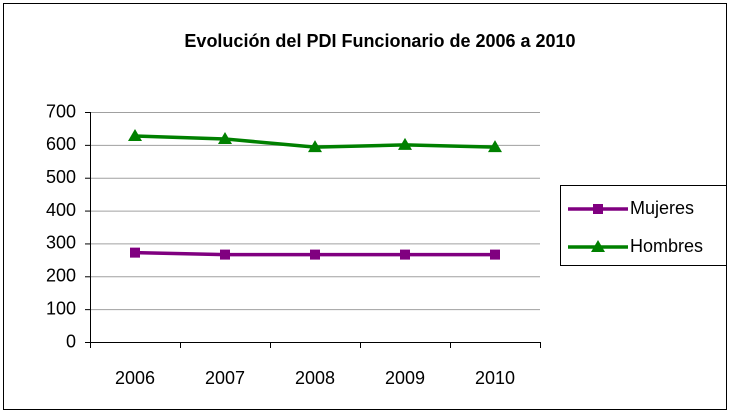 This screenshot has width=730, height=414. I want to click on legend-box, so click(643, 225).